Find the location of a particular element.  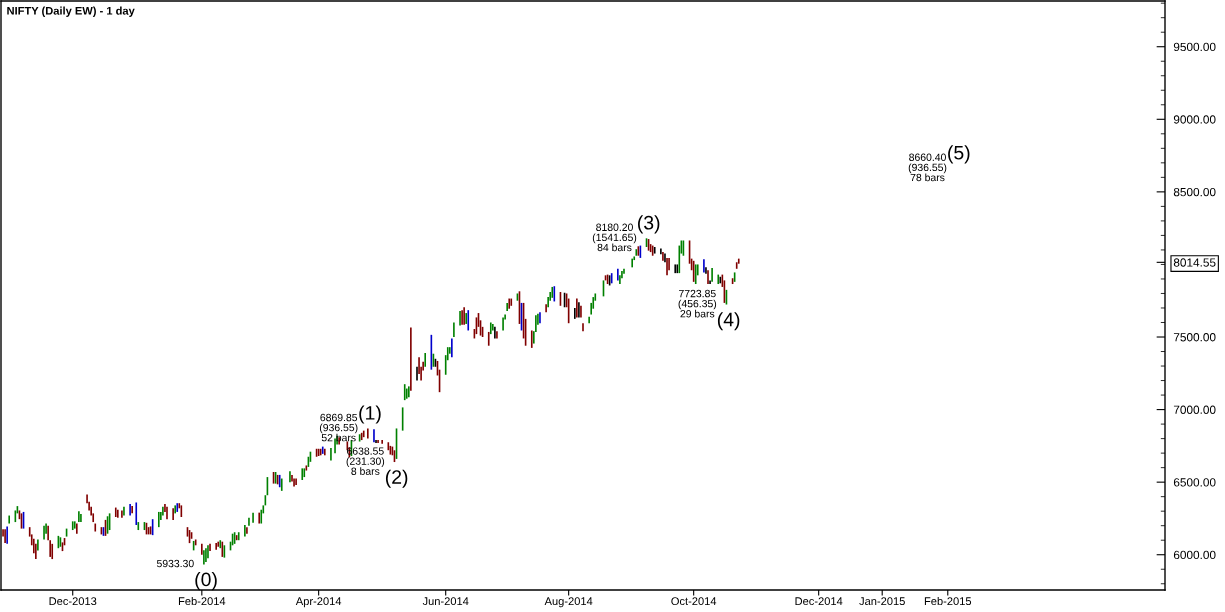

y-tick-label: 8500.00 is located at coordinates (1194, 192).